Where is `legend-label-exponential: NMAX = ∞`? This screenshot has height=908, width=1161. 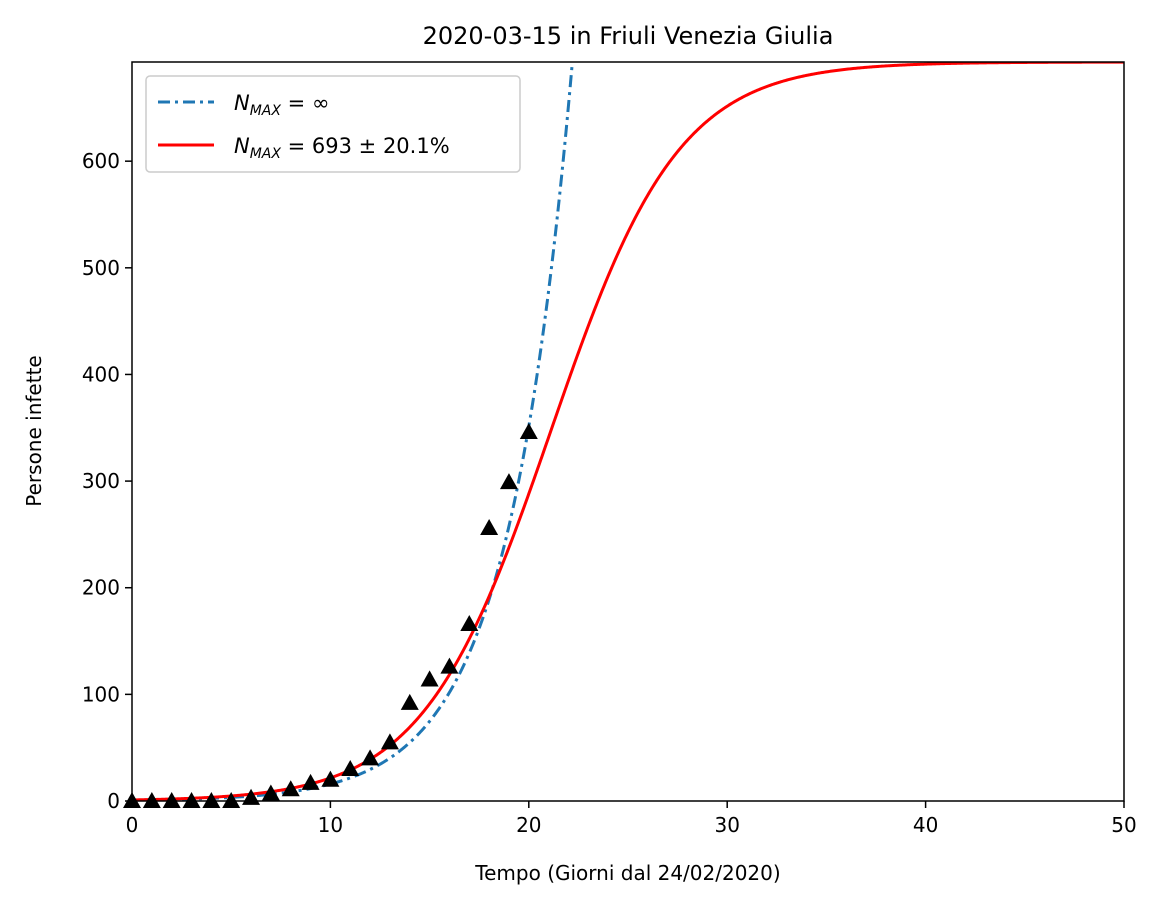
legend-label-exponential: NMAX = ∞ is located at coordinates (281, 105).